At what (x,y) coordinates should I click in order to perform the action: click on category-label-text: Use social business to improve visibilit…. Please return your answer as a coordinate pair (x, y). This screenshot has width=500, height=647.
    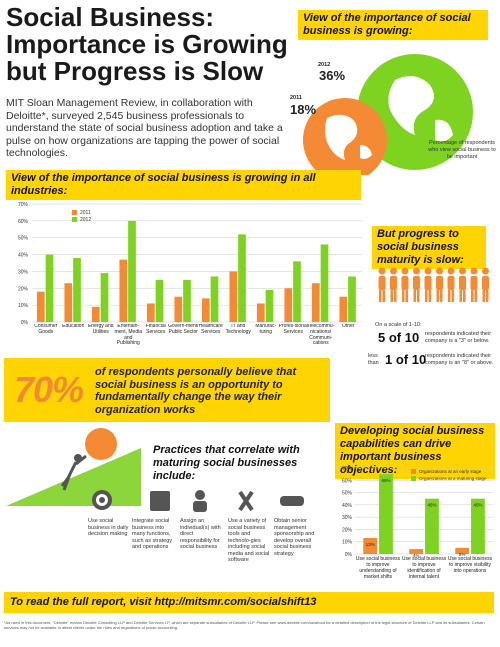
    Looking at the image, I should click on (470, 565).